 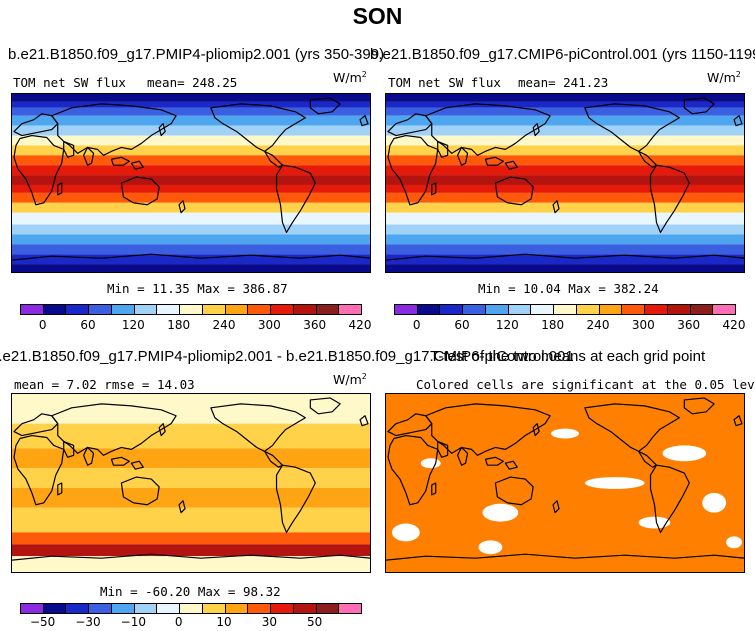 What do you see at coordinates (350, 380) in the screenshot?
I see `units-label-bottom-left: W/m2` at bounding box center [350, 380].